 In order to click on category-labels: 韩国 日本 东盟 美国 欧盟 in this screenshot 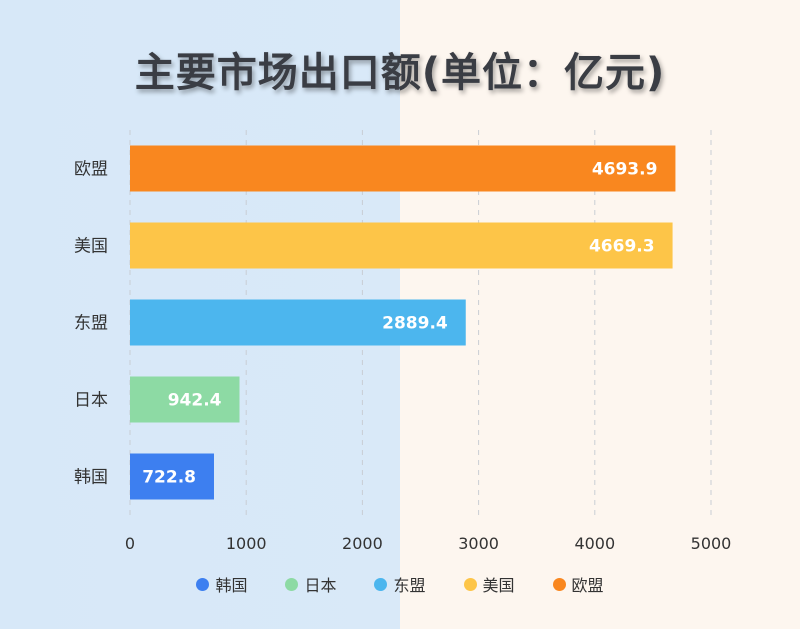, I will do `click(91, 324)`.